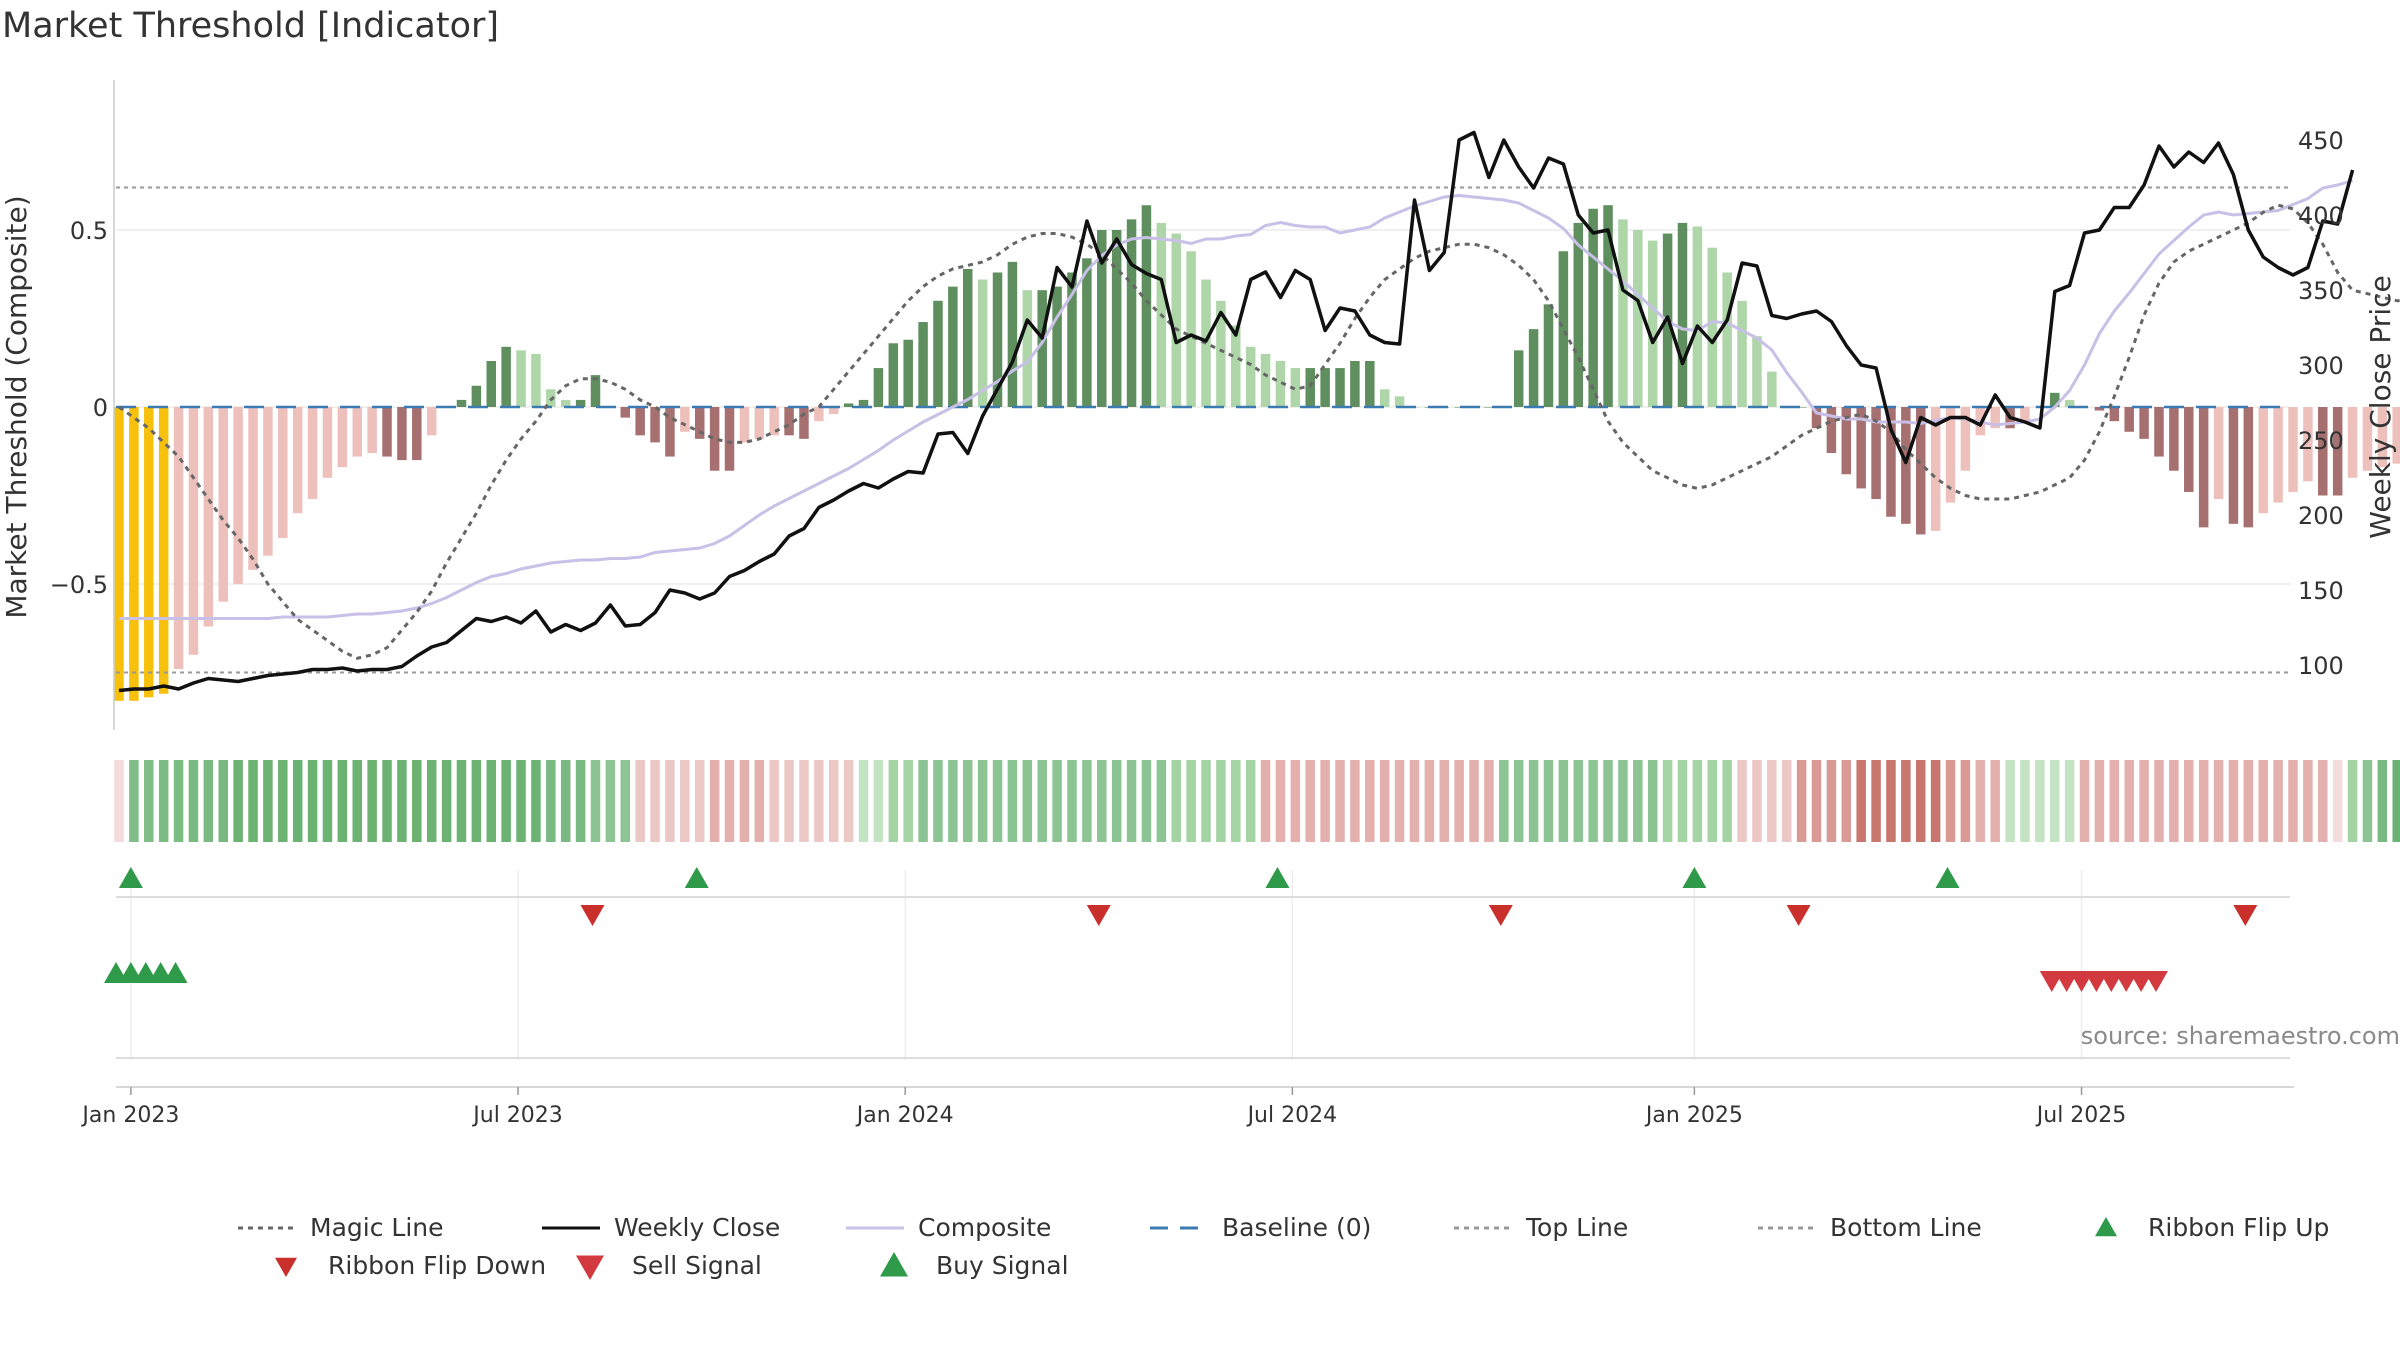 Image resolution: width=2400 pixels, height=1350 pixels. I want to click on left-tick-label: −0.5, so click(79, 585).